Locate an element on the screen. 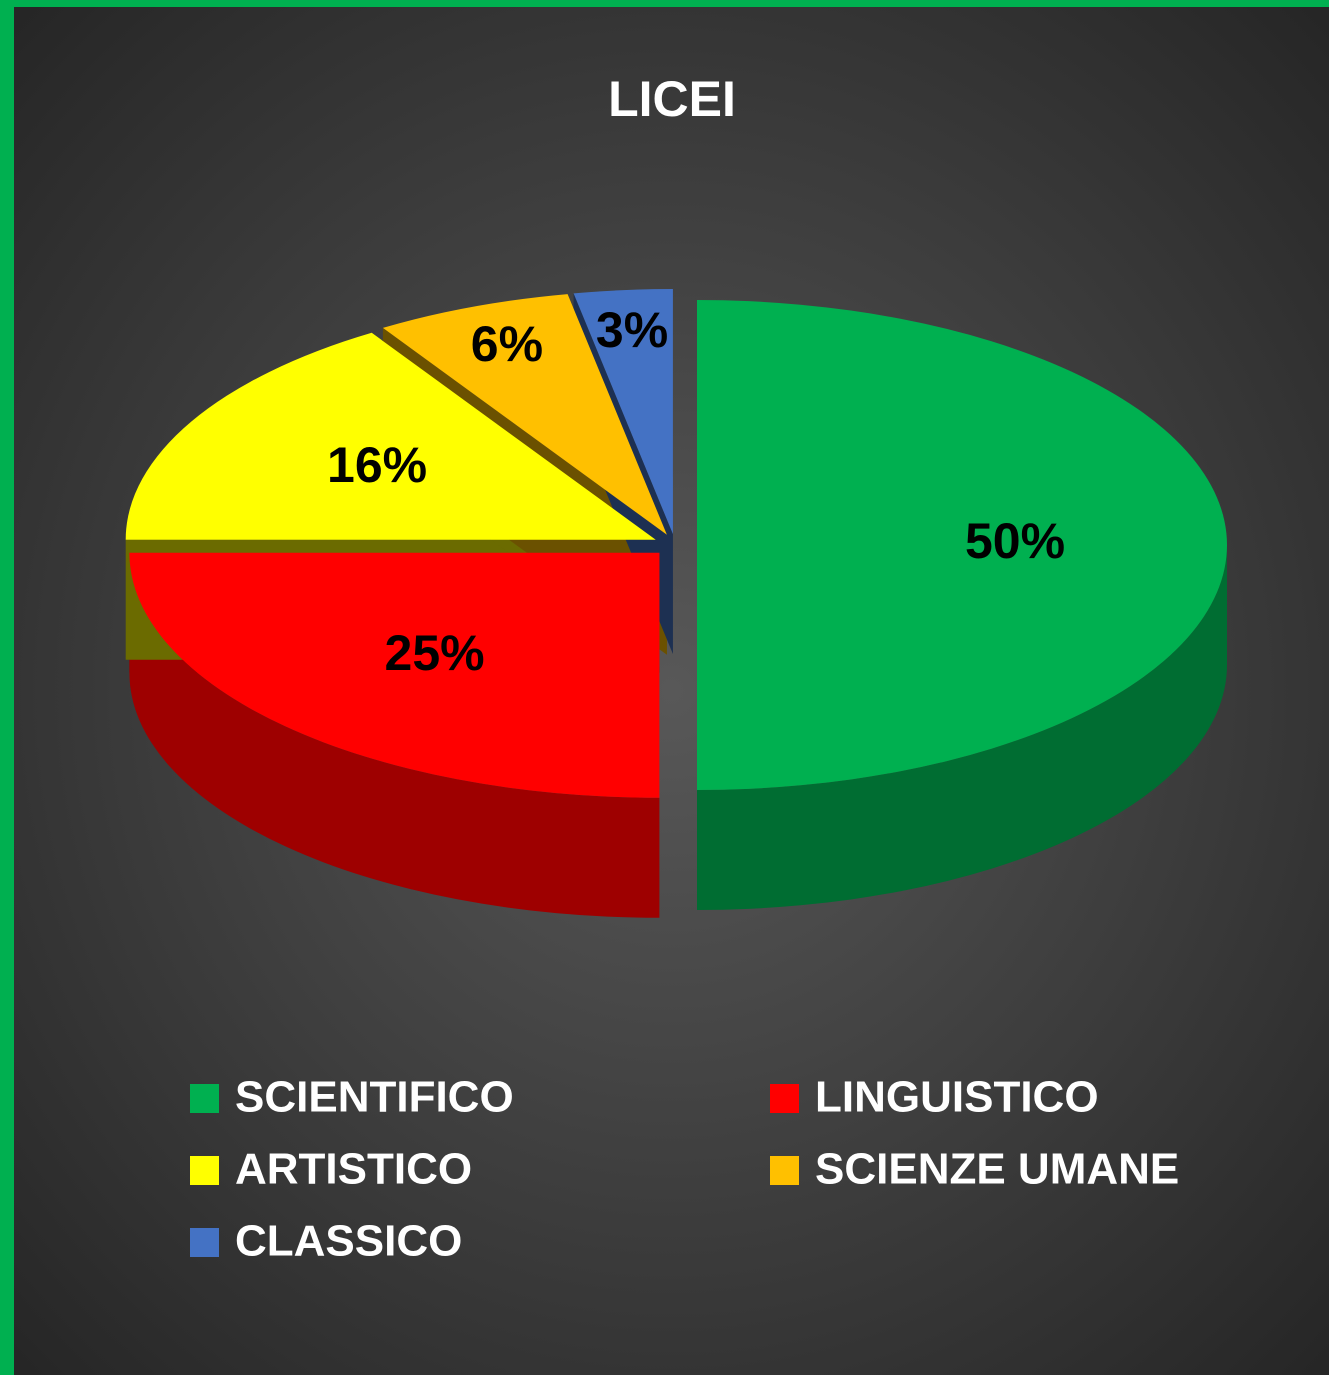 The width and height of the screenshot is (1329, 1375). legend-label: LINGUISTICO is located at coordinates (957, 1097).